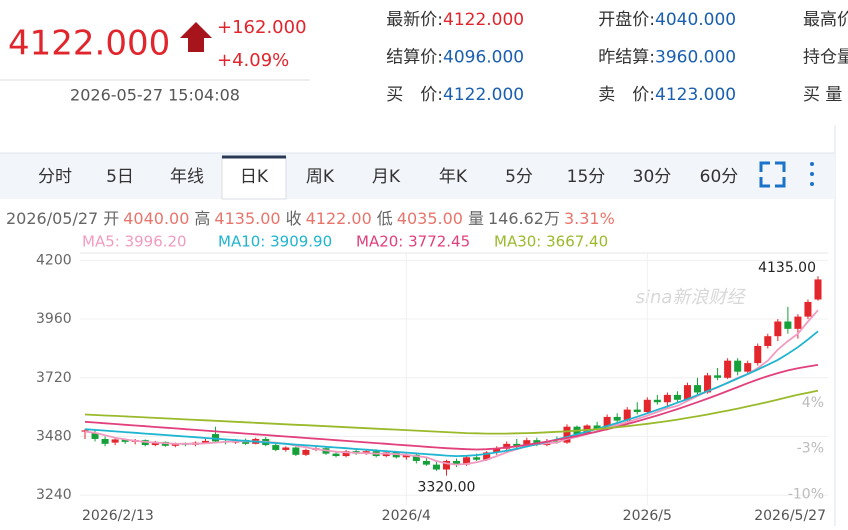 The height and width of the screenshot is (530, 848). What do you see at coordinates (118, 516) in the screenshot?
I see `x-tick-label: 2026/2/13` at bounding box center [118, 516].